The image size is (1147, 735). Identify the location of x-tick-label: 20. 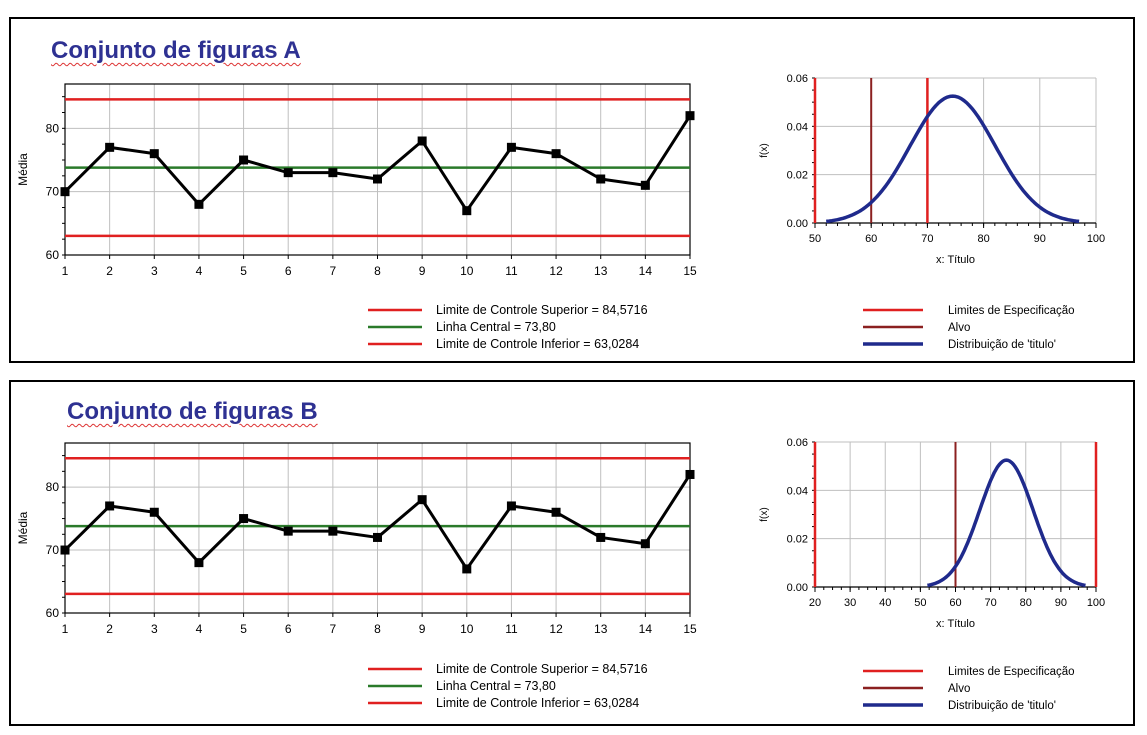
(815, 603).